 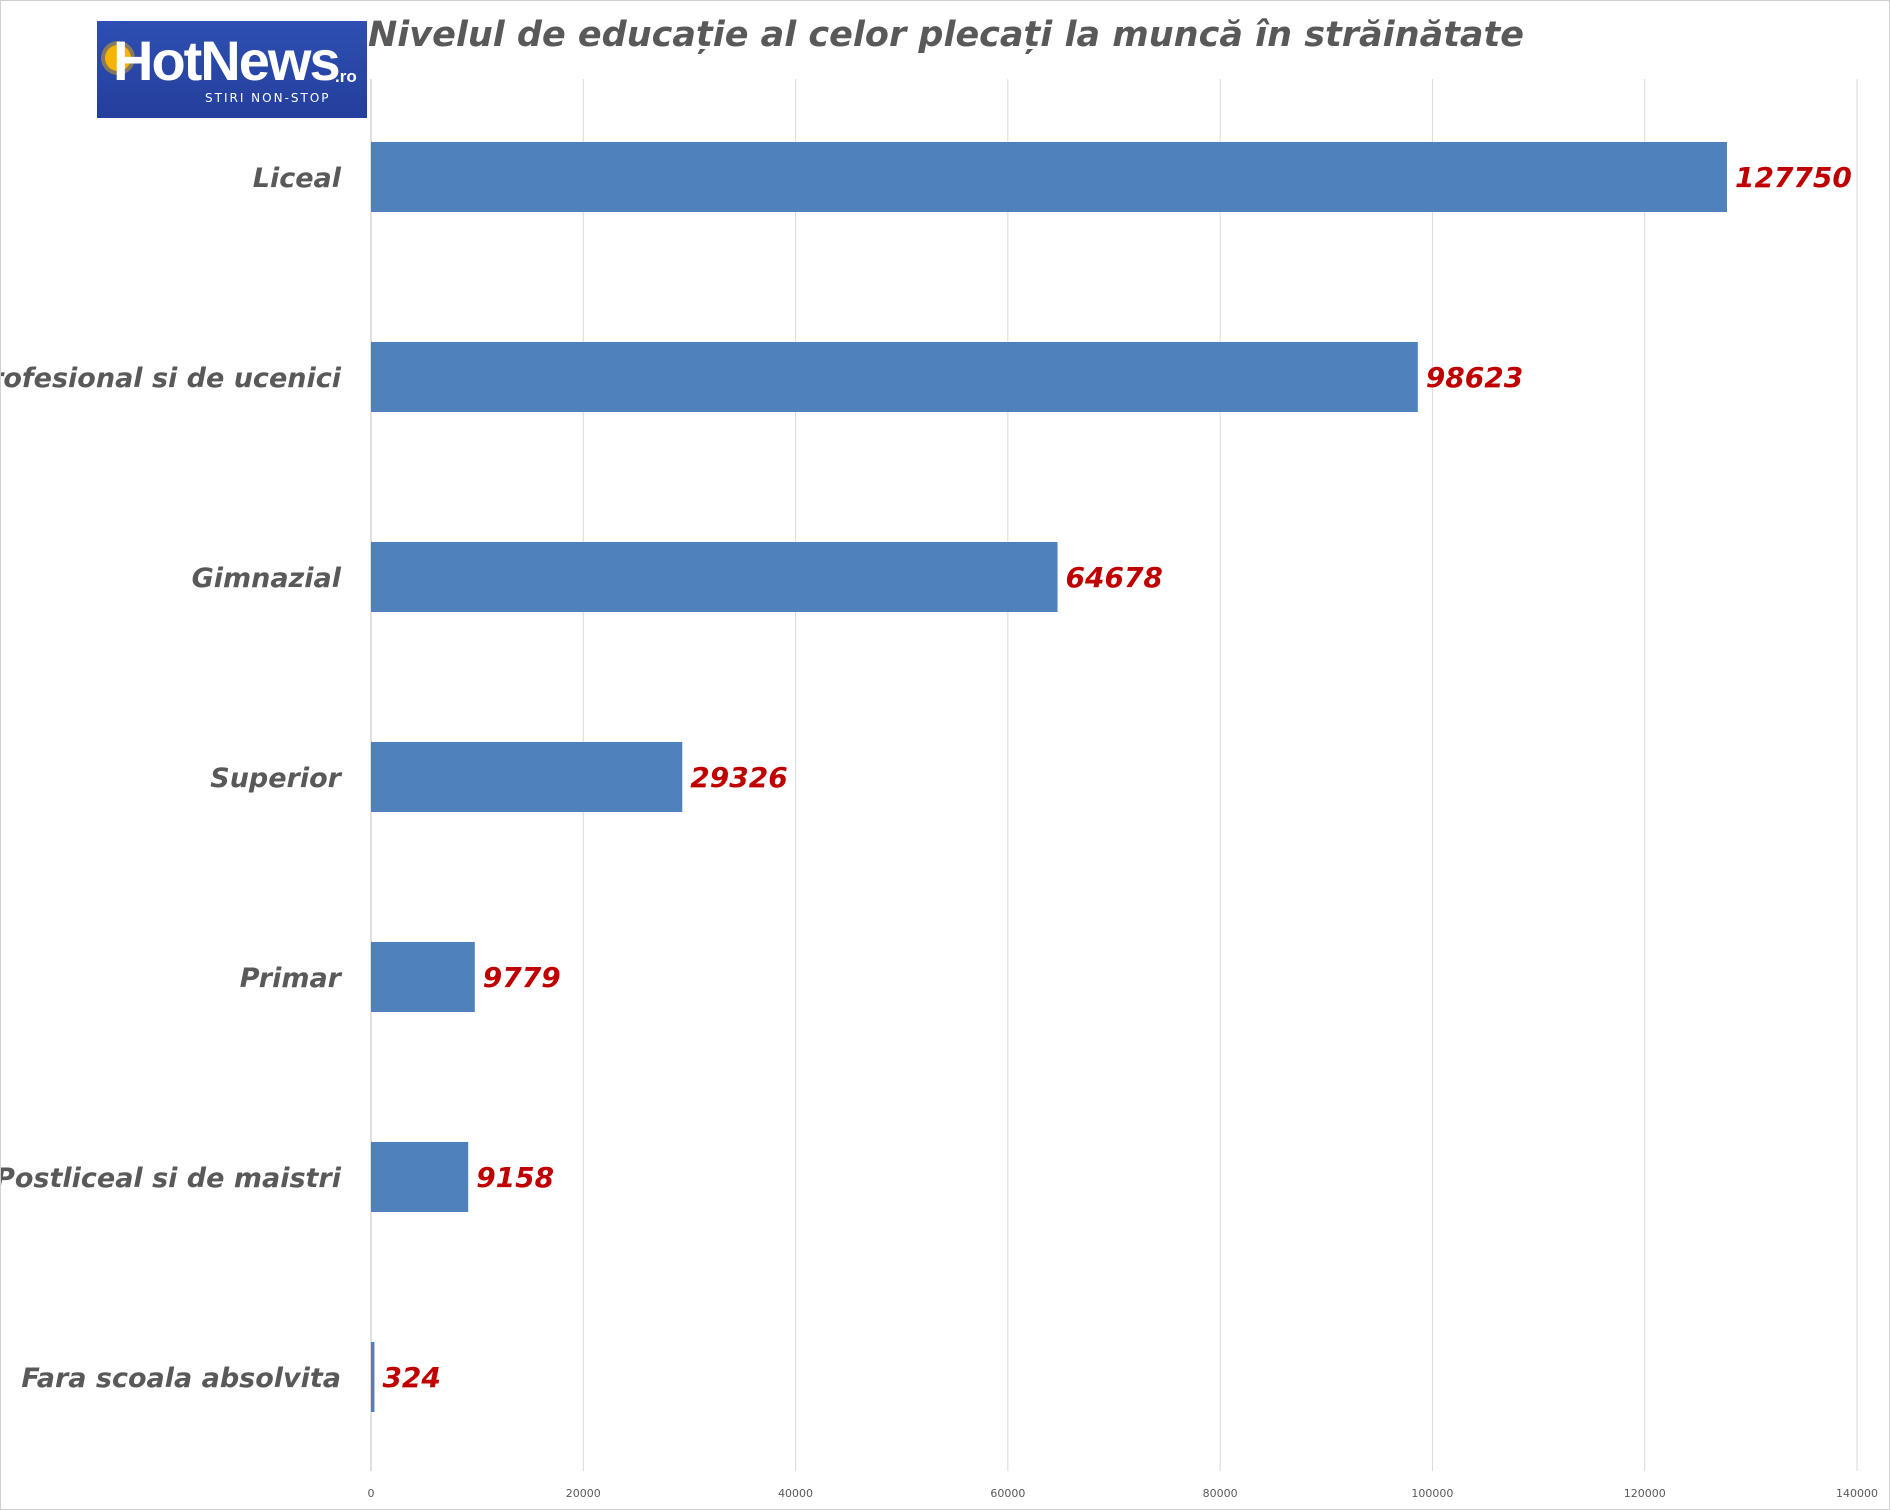 I want to click on x-tick-label: 80000, so click(x=1220, y=1493).